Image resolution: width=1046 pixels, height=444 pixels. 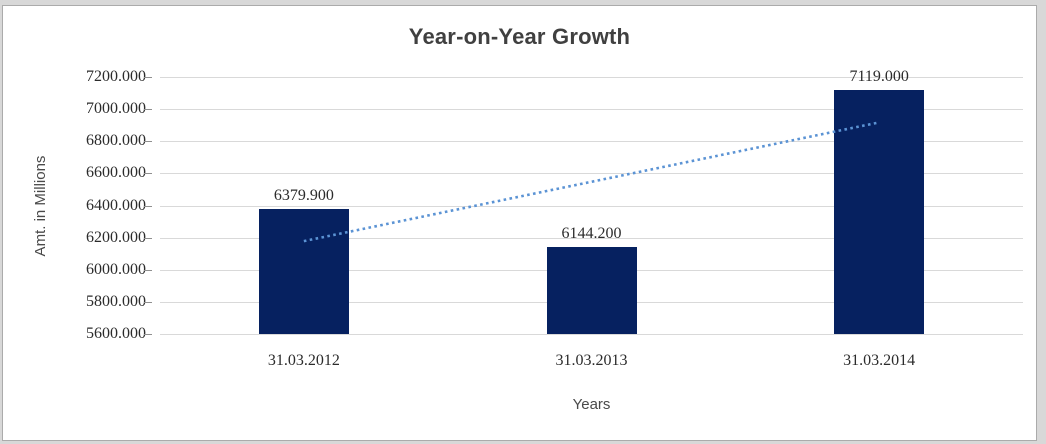 What do you see at coordinates (303, 195) in the screenshot?
I see `data-label: 6379.900` at bounding box center [303, 195].